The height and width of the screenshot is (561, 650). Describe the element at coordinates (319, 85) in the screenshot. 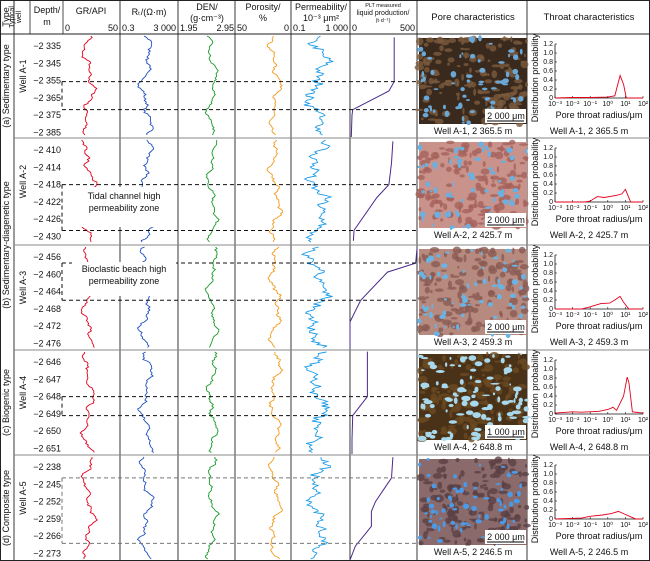

I see `perm-log-curve` at that location.